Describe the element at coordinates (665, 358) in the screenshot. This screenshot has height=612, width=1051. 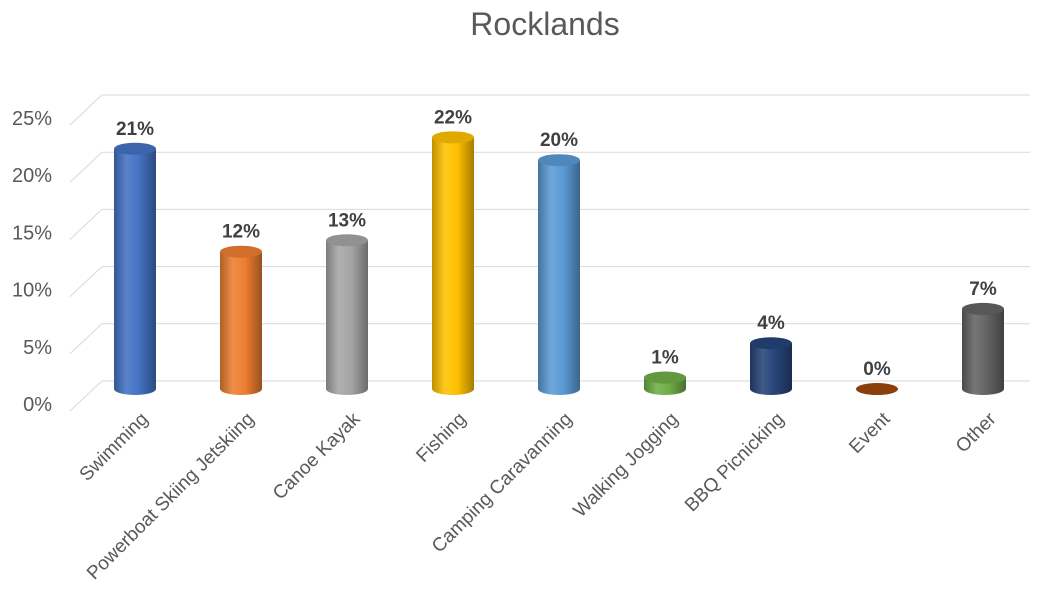
I see `data-label: 1%` at that location.